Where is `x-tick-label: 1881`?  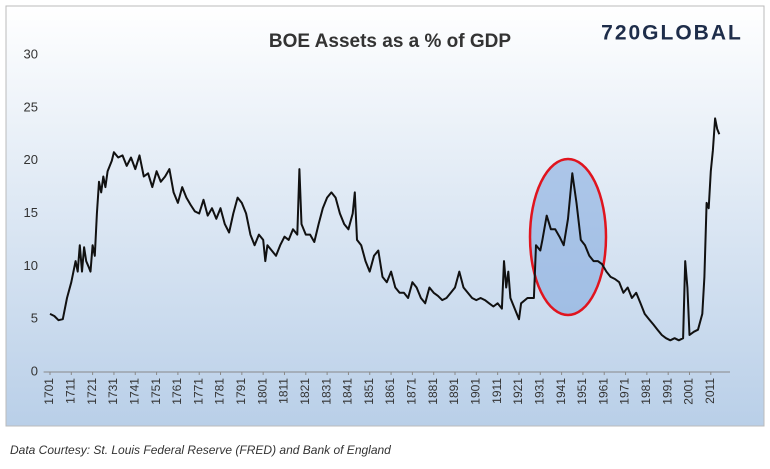
x-tick-label: 1881 is located at coordinates (433, 391).